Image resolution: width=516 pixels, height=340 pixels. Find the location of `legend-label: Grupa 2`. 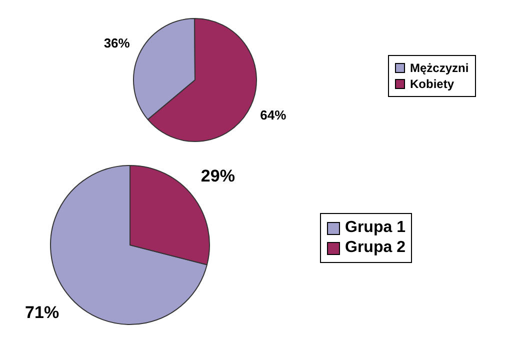

legend-label: Grupa 2 is located at coordinates (375, 248).